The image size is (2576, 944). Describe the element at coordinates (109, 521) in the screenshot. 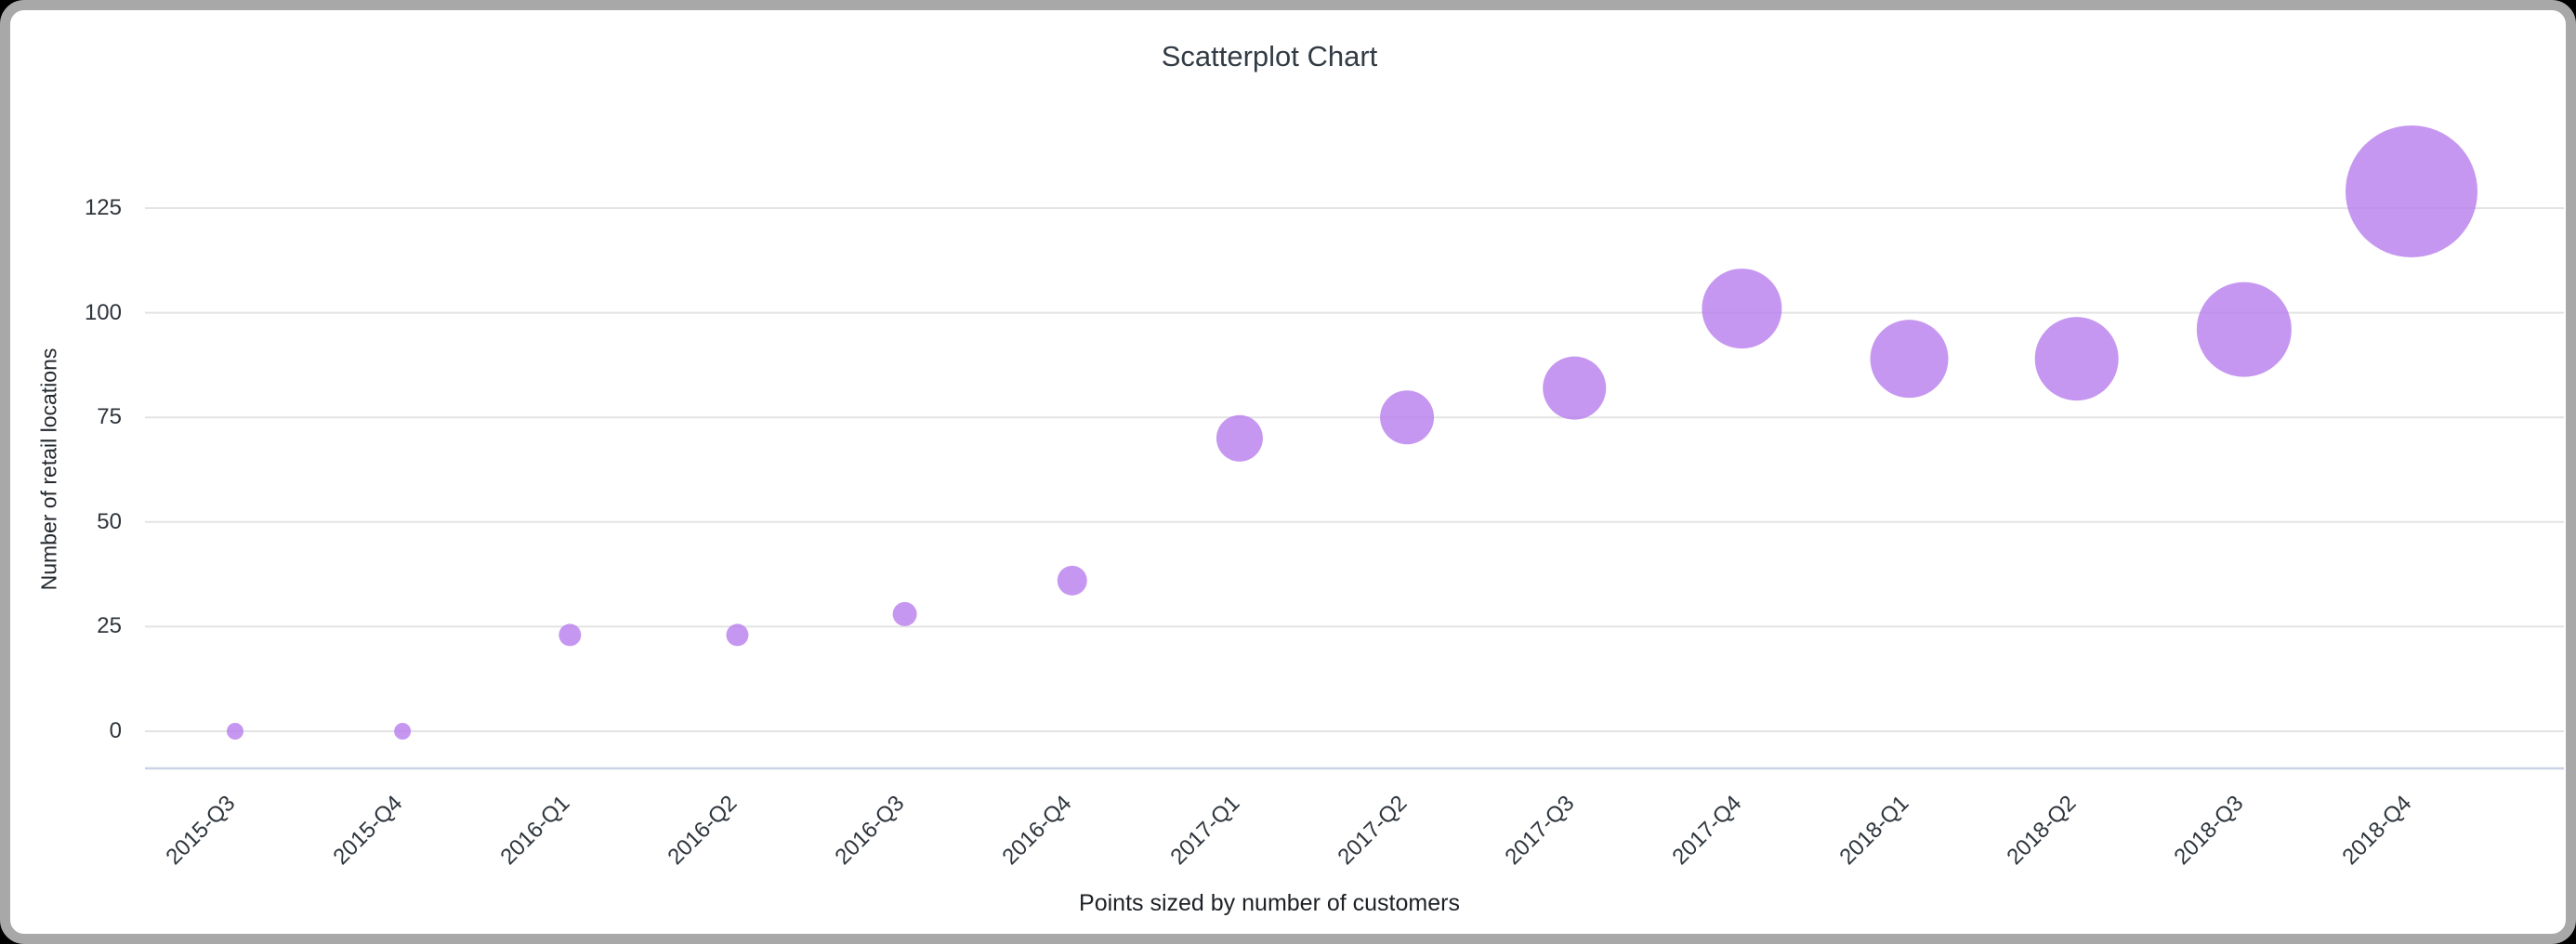

I see `y-tick-label: 50` at that location.